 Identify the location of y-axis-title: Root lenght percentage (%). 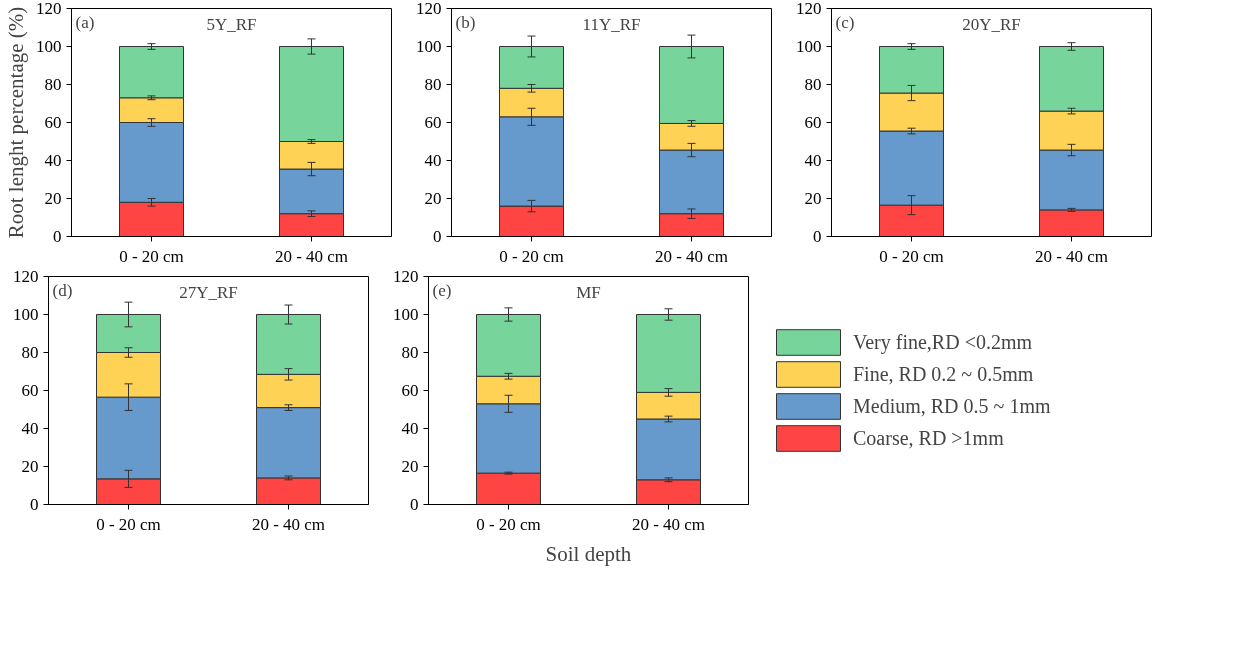
(16, 122).